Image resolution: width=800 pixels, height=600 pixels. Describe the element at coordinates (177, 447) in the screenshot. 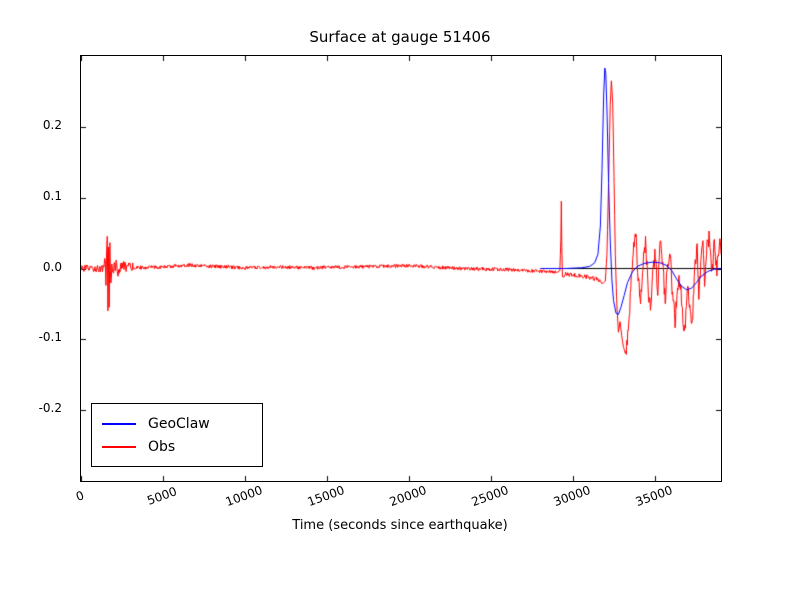

I see `legend-entry-obs: Obs` at that location.